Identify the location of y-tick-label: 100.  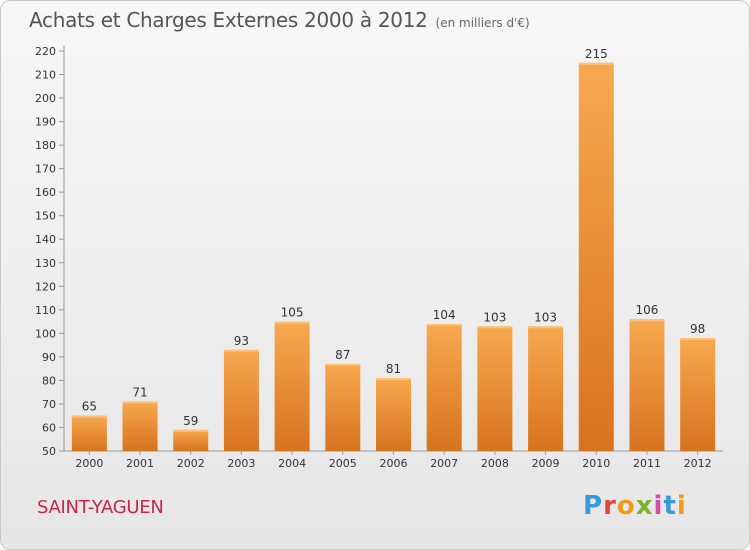
(45, 333).